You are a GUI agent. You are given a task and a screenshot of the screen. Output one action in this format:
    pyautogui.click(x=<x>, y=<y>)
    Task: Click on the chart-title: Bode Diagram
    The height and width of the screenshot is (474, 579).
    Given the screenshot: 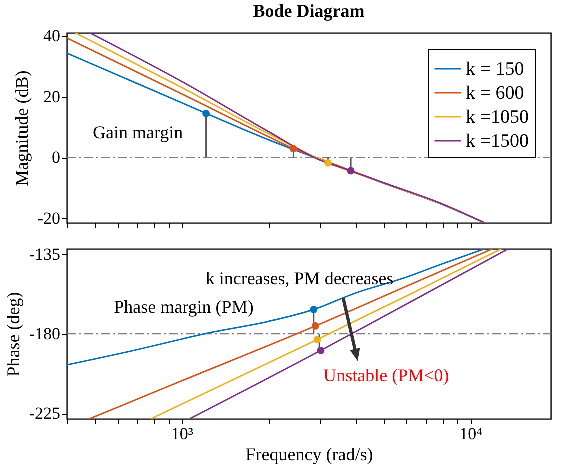 What is the action you would take?
    pyautogui.click(x=309, y=11)
    